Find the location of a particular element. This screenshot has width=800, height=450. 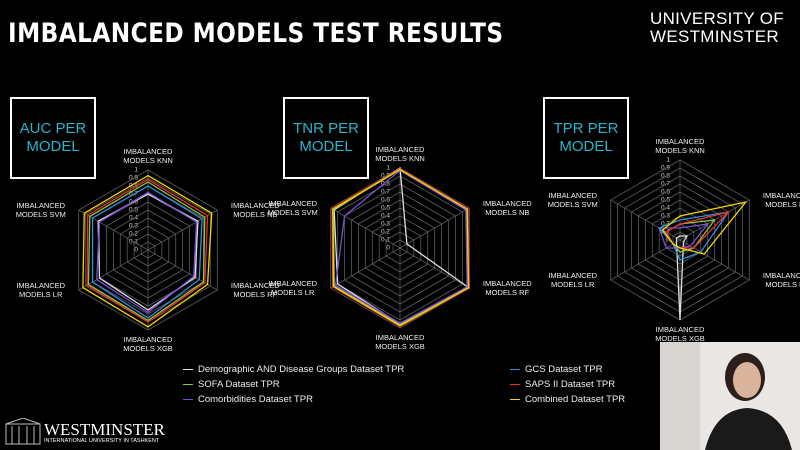

legend-item: SOFA Dataset TPR is located at coordinates (231, 384).